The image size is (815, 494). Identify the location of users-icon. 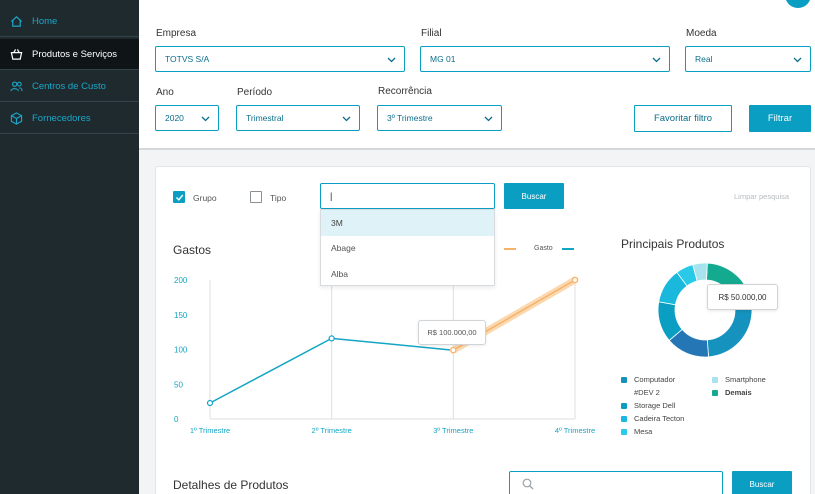
(16, 87).